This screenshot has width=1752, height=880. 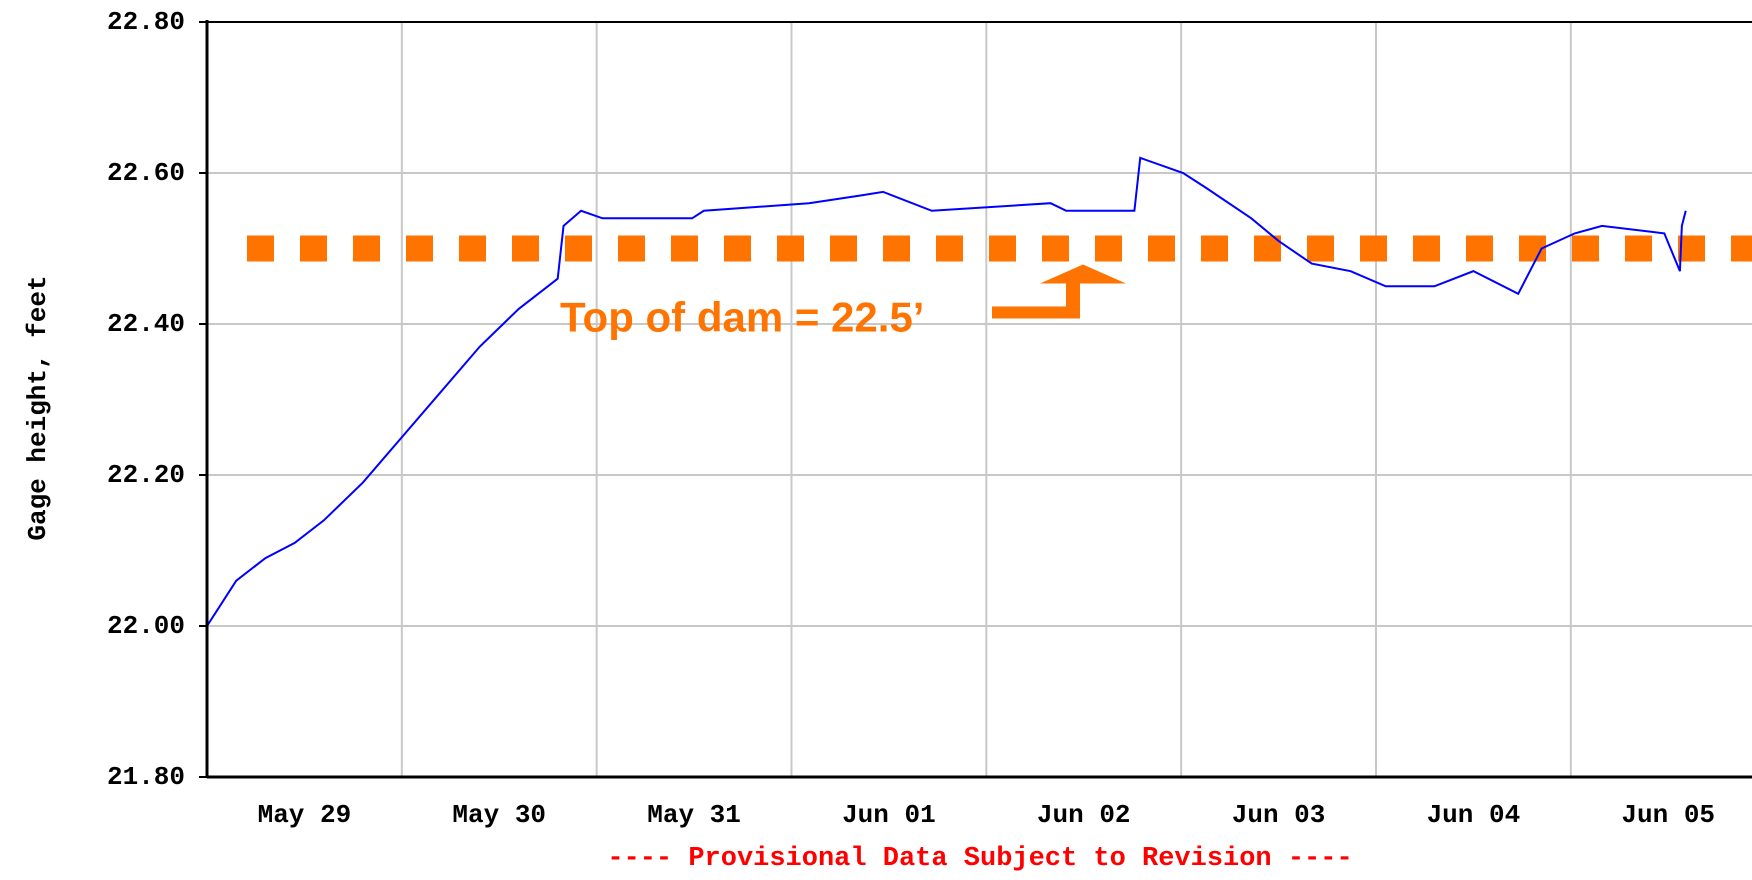 I want to click on y-tick-label: 21.80, so click(x=146, y=777).